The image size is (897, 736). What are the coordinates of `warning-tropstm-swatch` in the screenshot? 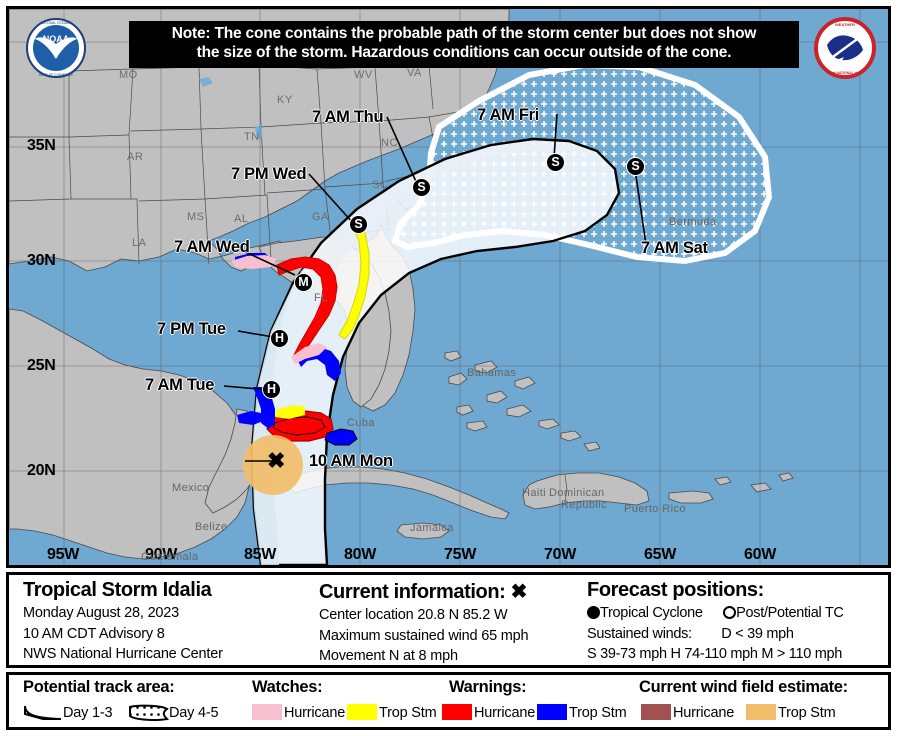 It's located at (552, 712).